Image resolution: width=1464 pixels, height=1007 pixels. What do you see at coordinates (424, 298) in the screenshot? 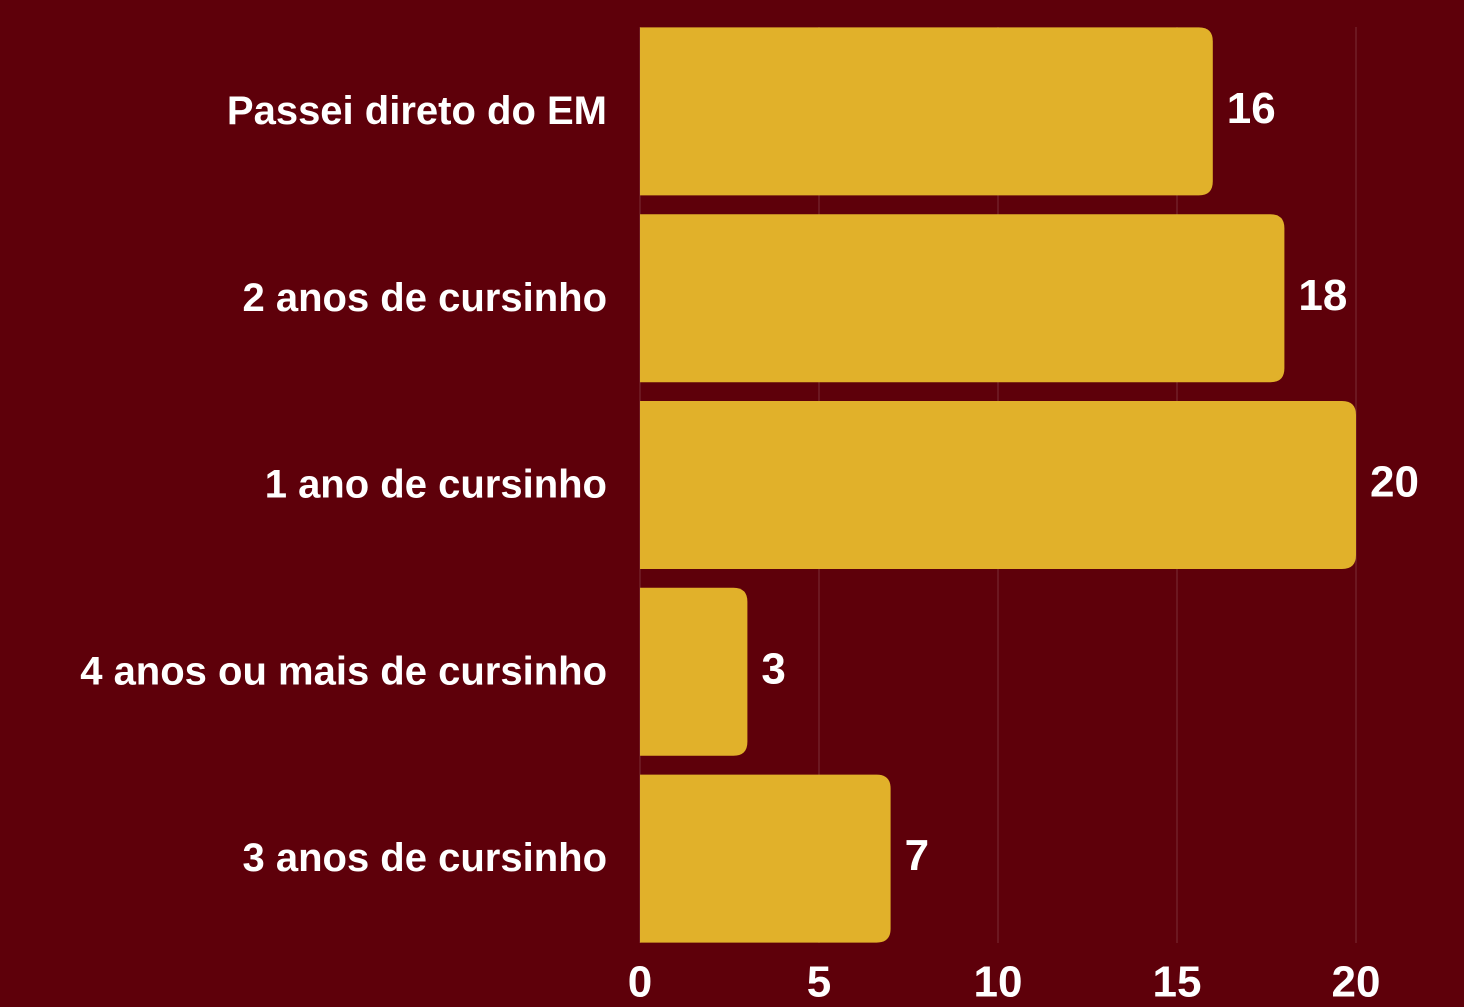
I see `y-tick-label: 2 anos de cursinho` at bounding box center [424, 298].